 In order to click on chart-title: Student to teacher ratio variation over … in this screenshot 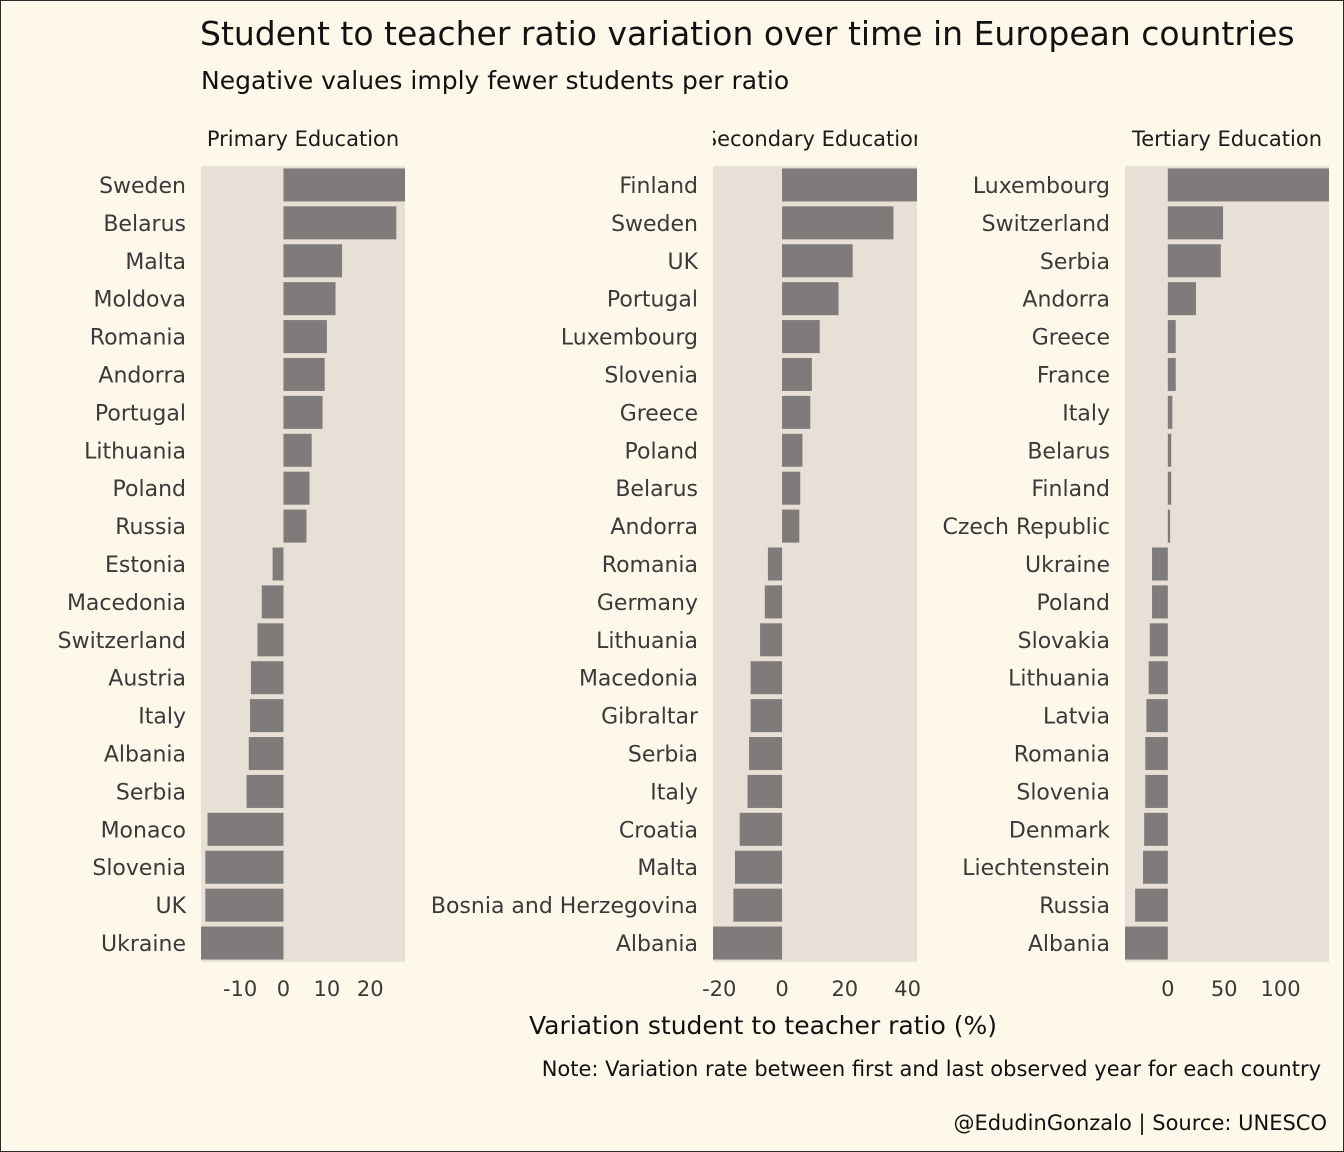, I will do `click(747, 33)`.